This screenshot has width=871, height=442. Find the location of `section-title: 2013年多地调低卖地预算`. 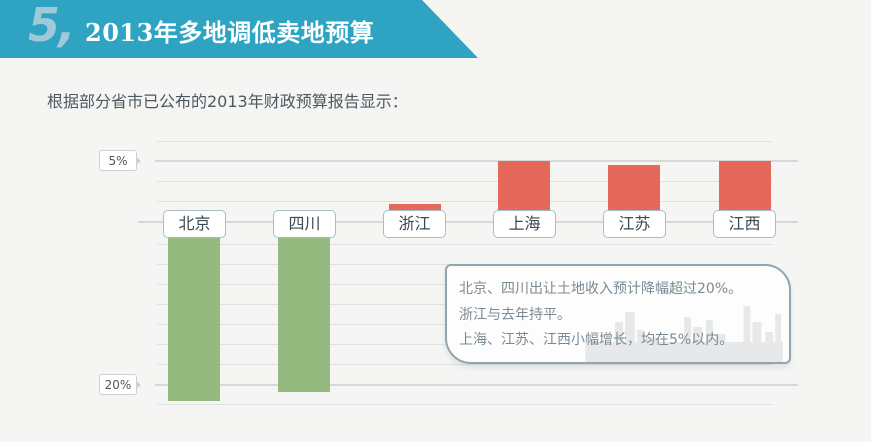

section-title: 2013年多地调低卖地预算 is located at coordinates (230, 32).